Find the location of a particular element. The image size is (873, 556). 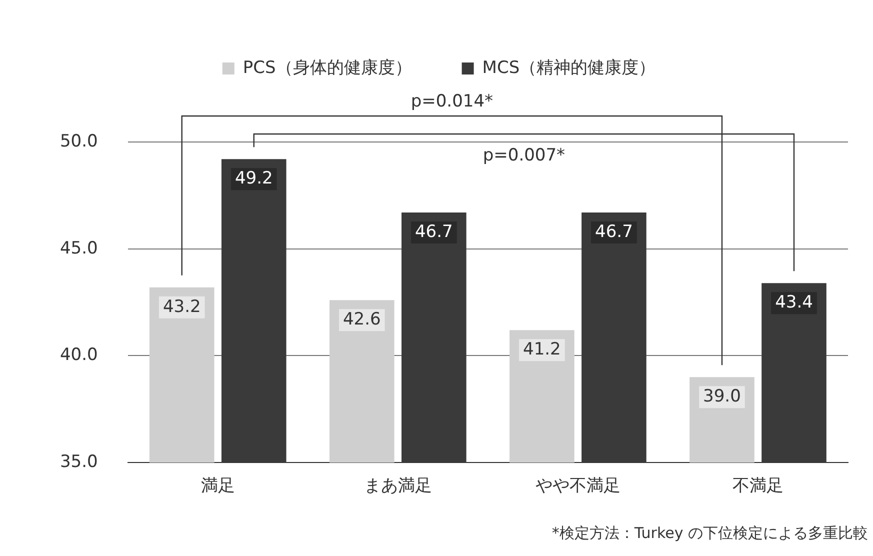

x-tick-label: やや不満足 is located at coordinates (577, 486).